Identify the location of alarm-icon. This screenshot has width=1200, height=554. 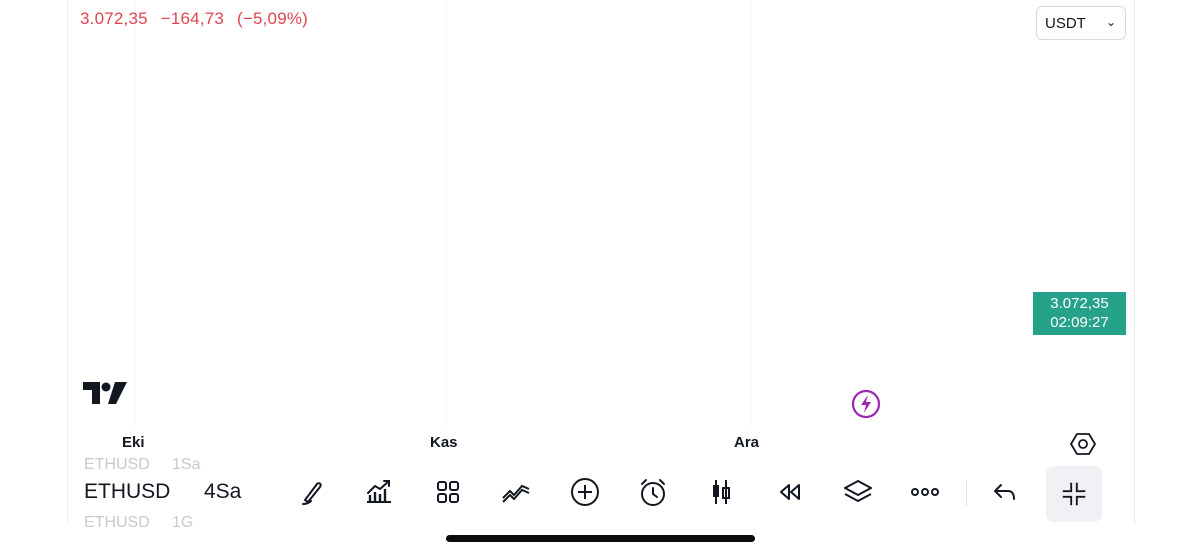
(653, 492).